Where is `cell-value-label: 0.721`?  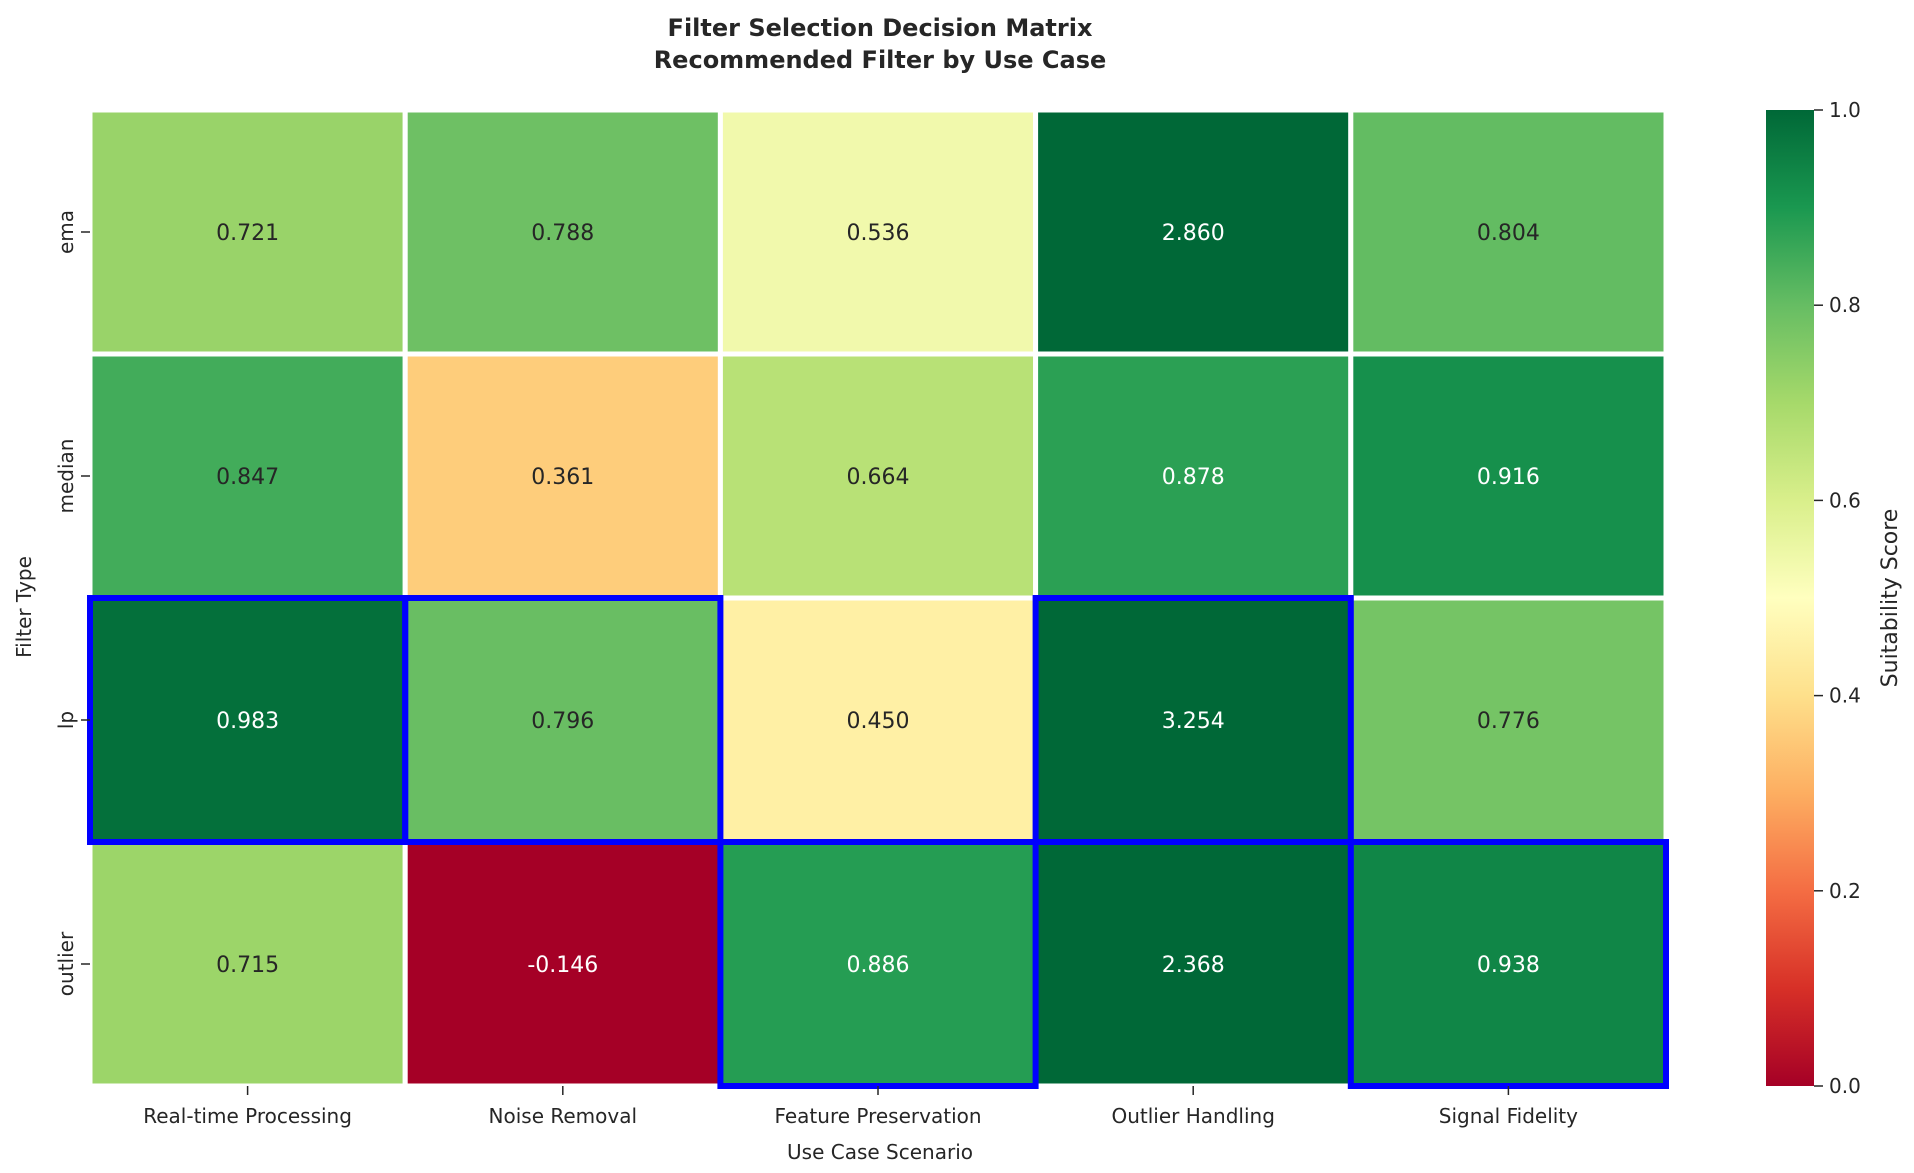
cell-value-label: 0.721 is located at coordinates (247, 233).